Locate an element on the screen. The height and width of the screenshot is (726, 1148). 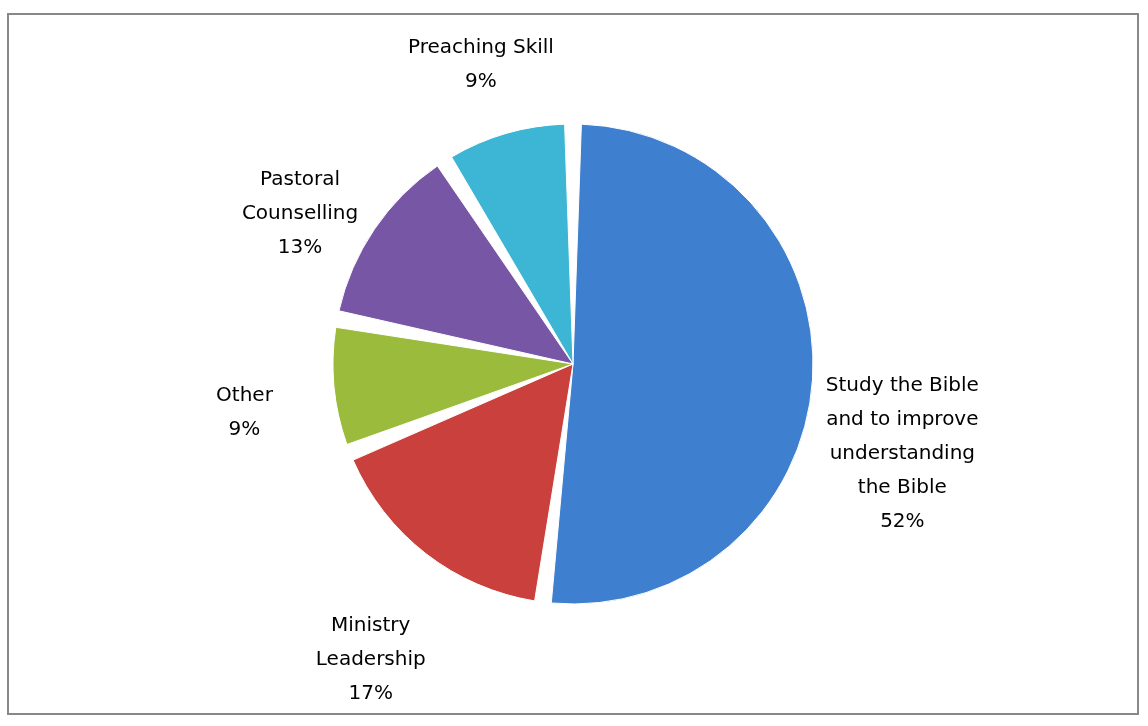
slice-label: Preaching Skill is located at coordinates (480, 46).